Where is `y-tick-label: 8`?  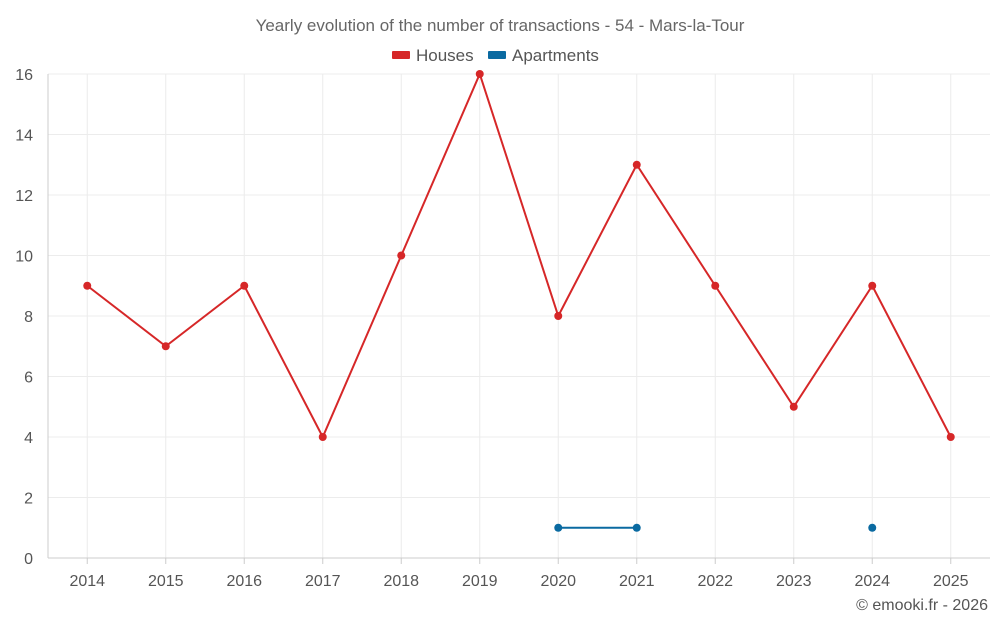 y-tick-label: 8 is located at coordinates (28, 317).